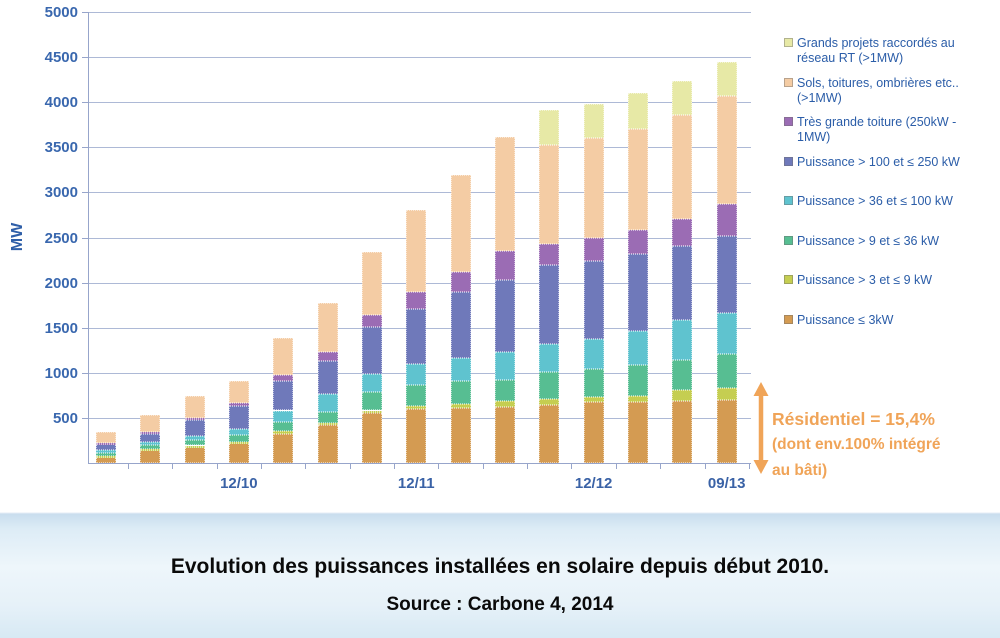  Describe the element at coordinates (682, 98) in the screenshot. I see `bar-segment-s7-bar13` at that location.